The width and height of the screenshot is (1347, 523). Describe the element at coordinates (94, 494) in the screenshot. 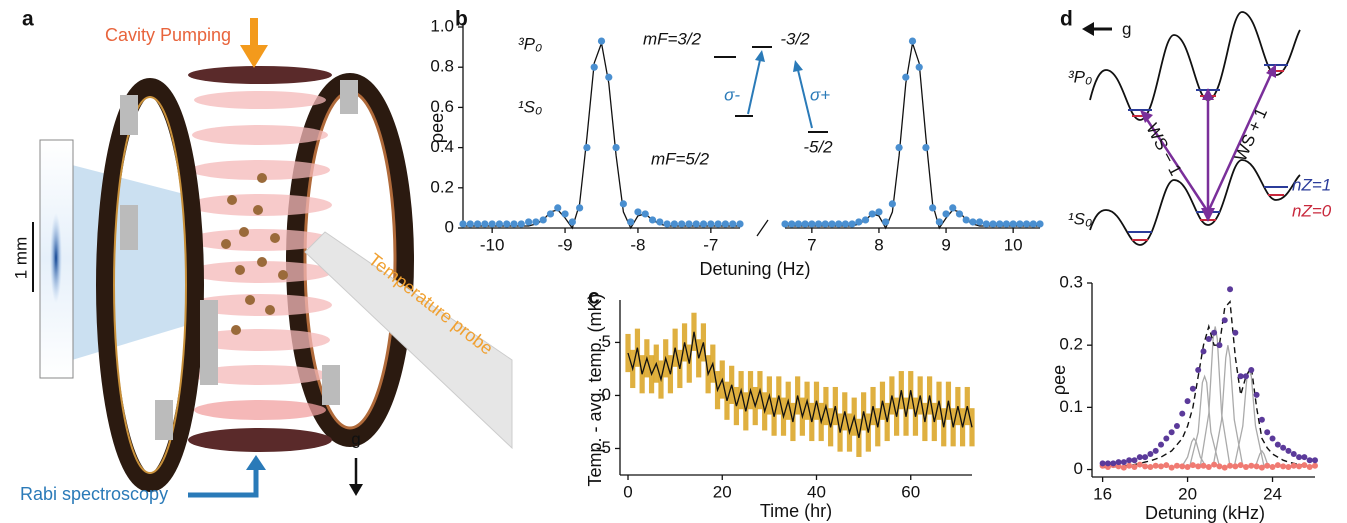

I see `spectroscopy-label: Rabi spectroscopy` at that location.